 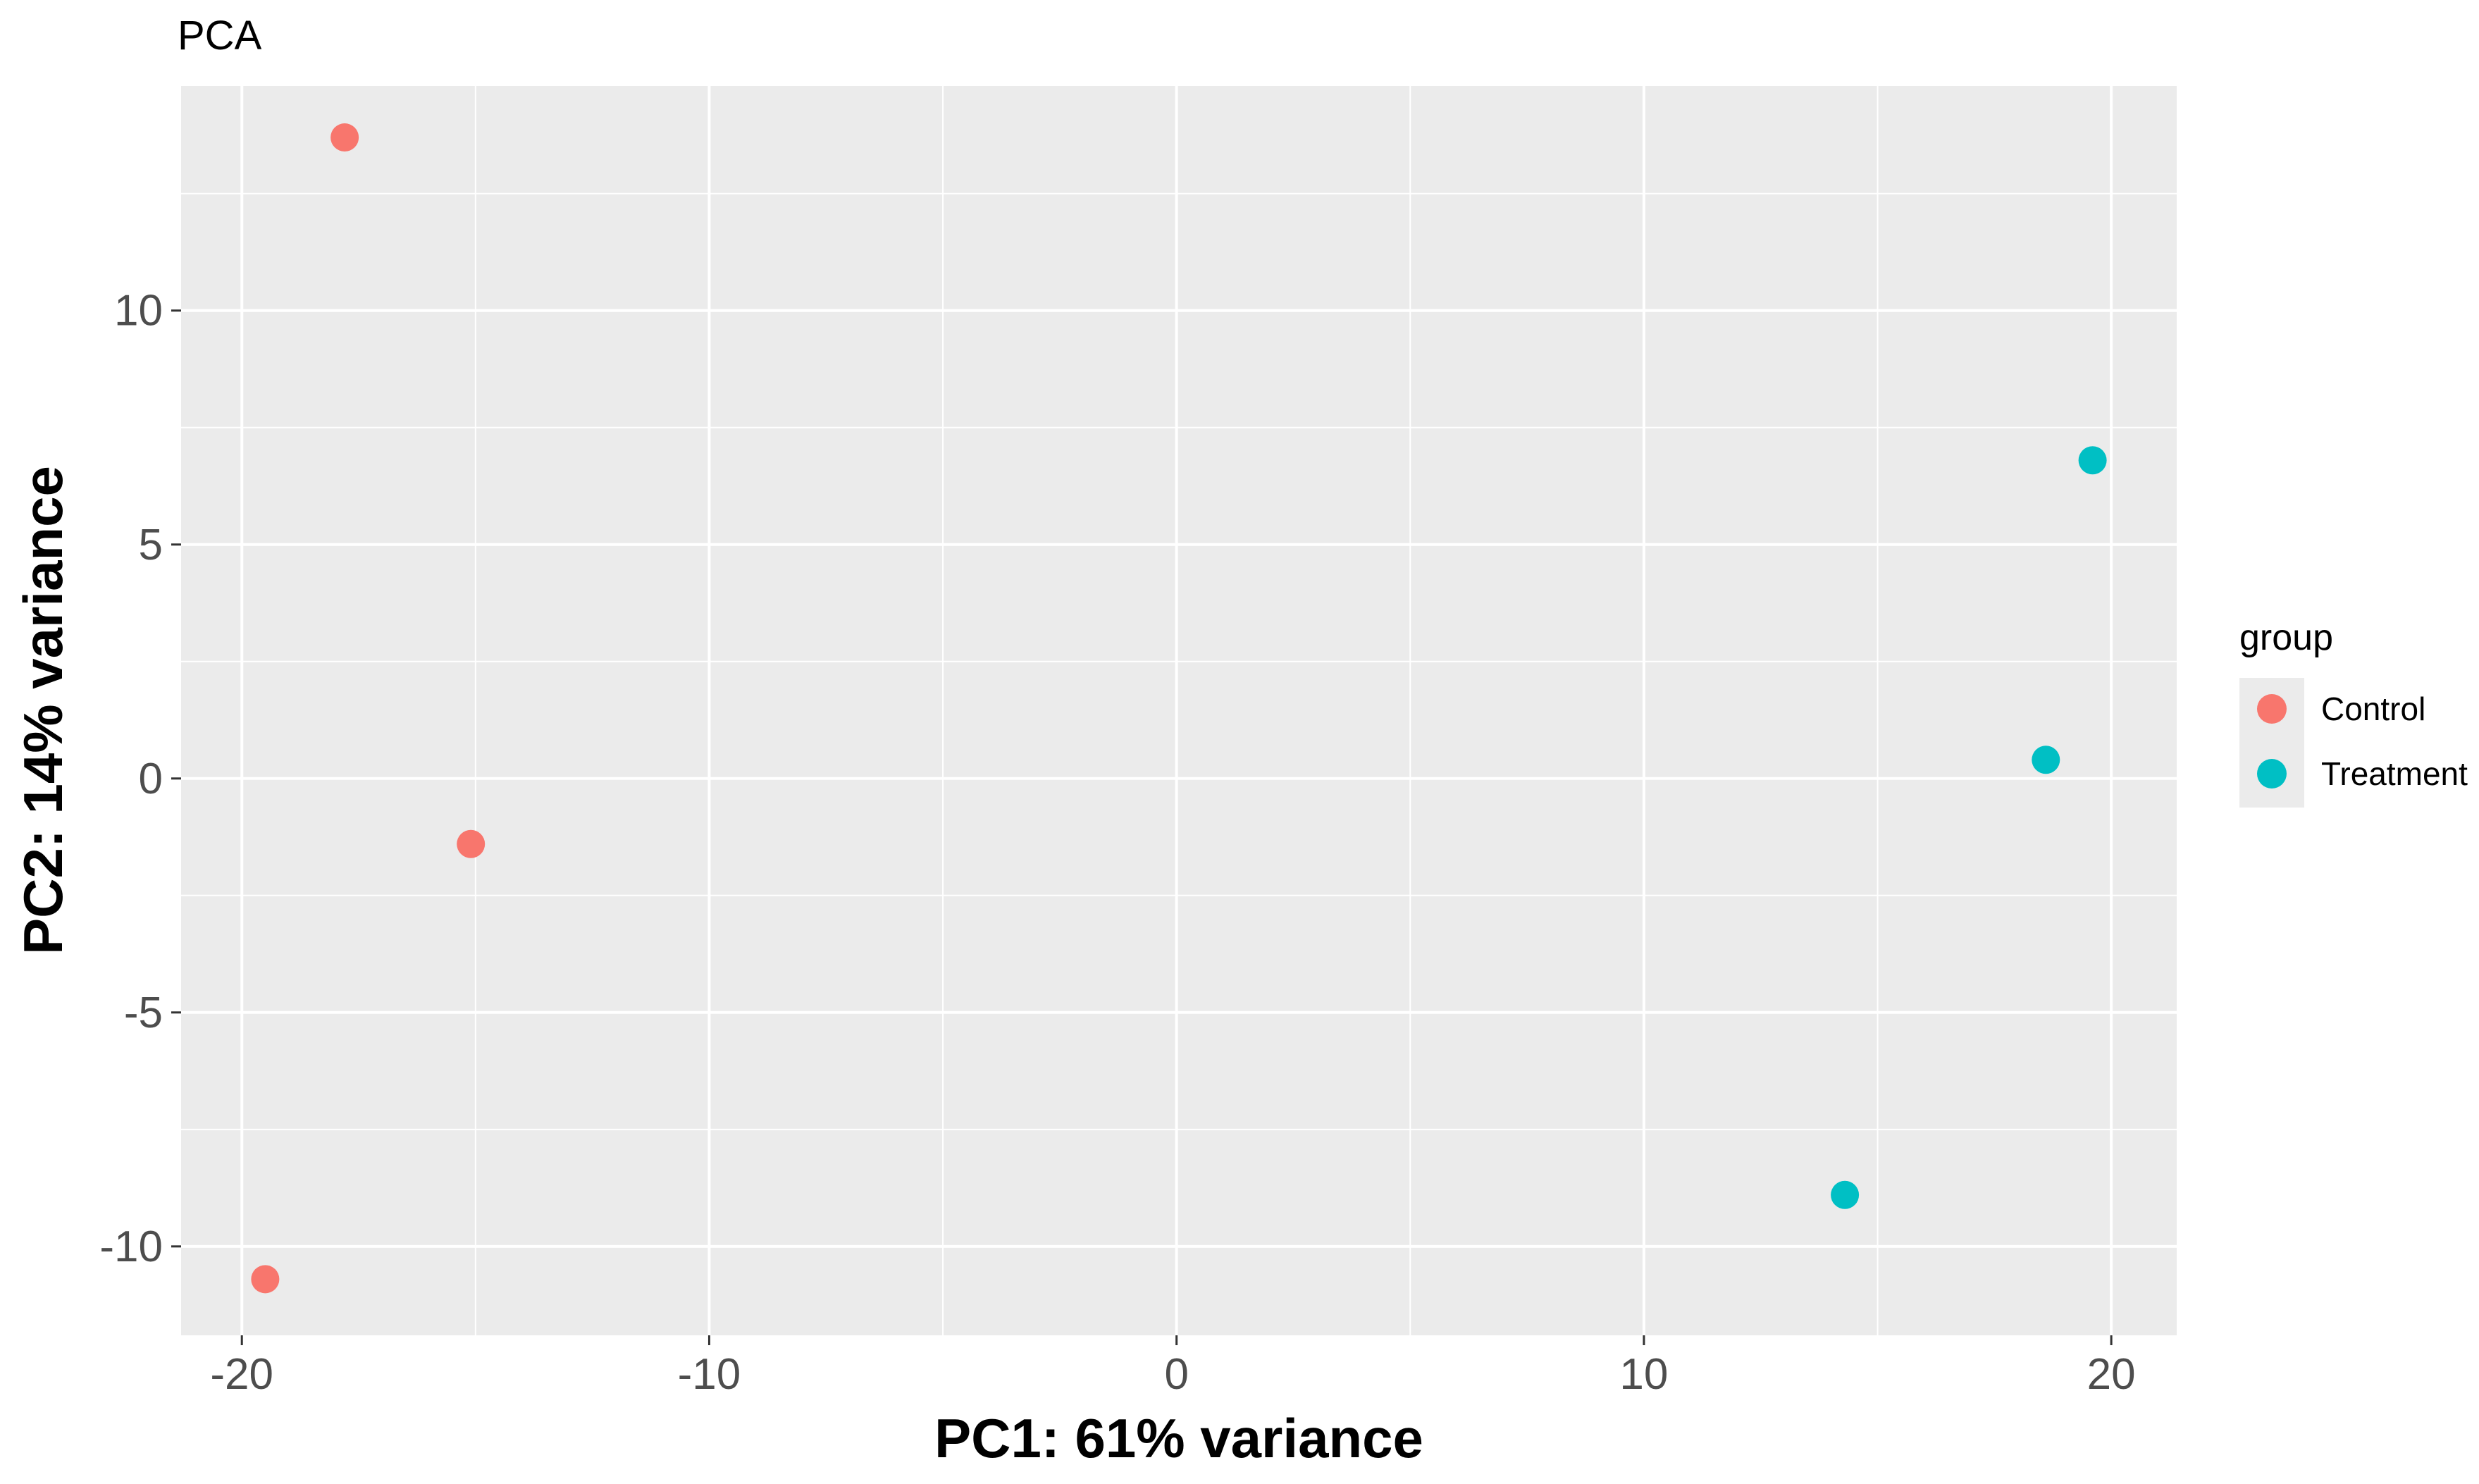 I want to click on x-axis-ticks: -20 -10 0 10 20, so click(x=1173, y=1367).